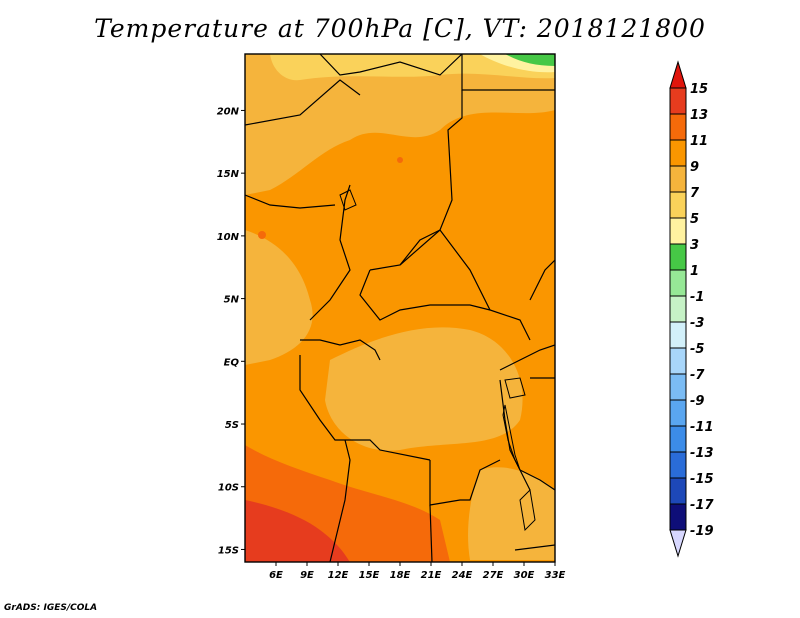 The width and height of the screenshot is (800, 618). Describe the element at coordinates (369, 575) in the screenshot. I see `lon-tick-label: 15E` at that location.